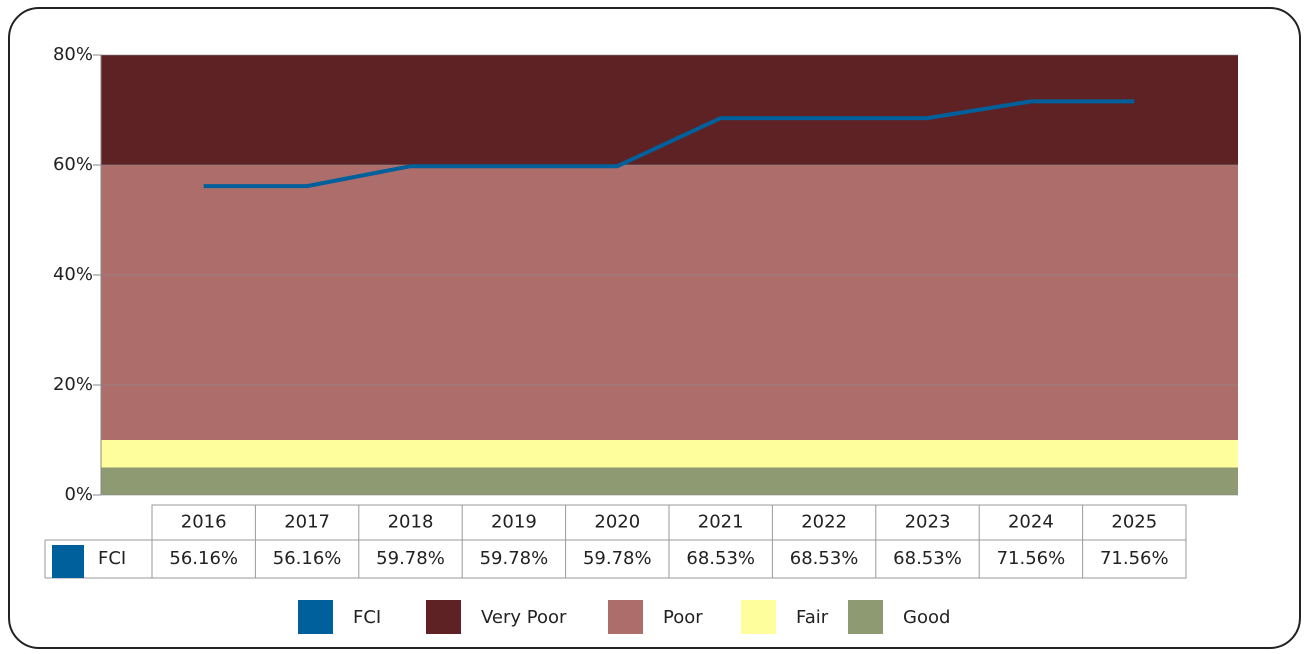  Describe the element at coordinates (812, 617) in the screenshot. I see `legend-label: Fair` at that location.